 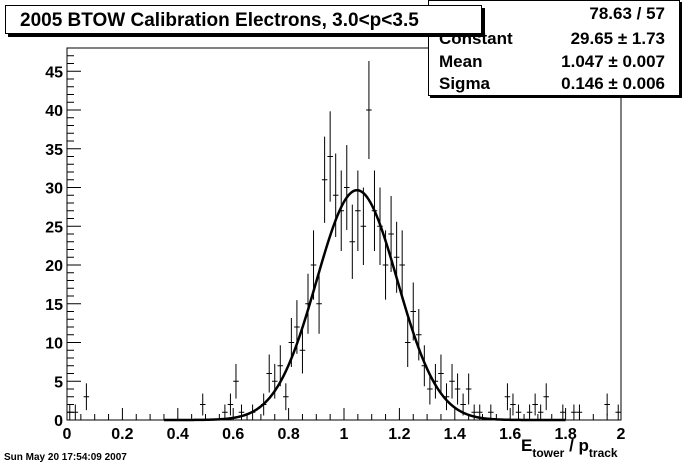 What do you see at coordinates (178, 434) in the screenshot?
I see `x-tick-label: 0.4` at bounding box center [178, 434].